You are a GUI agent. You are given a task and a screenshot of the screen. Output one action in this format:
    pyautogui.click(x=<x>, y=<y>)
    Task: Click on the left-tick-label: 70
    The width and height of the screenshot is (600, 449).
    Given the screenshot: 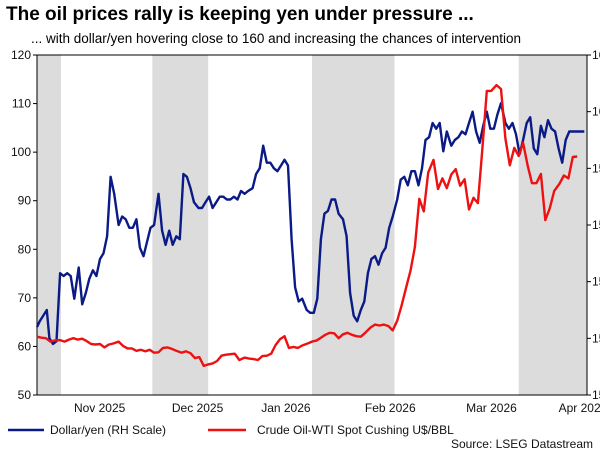 What is the action you would take?
    pyautogui.click(x=25, y=298)
    